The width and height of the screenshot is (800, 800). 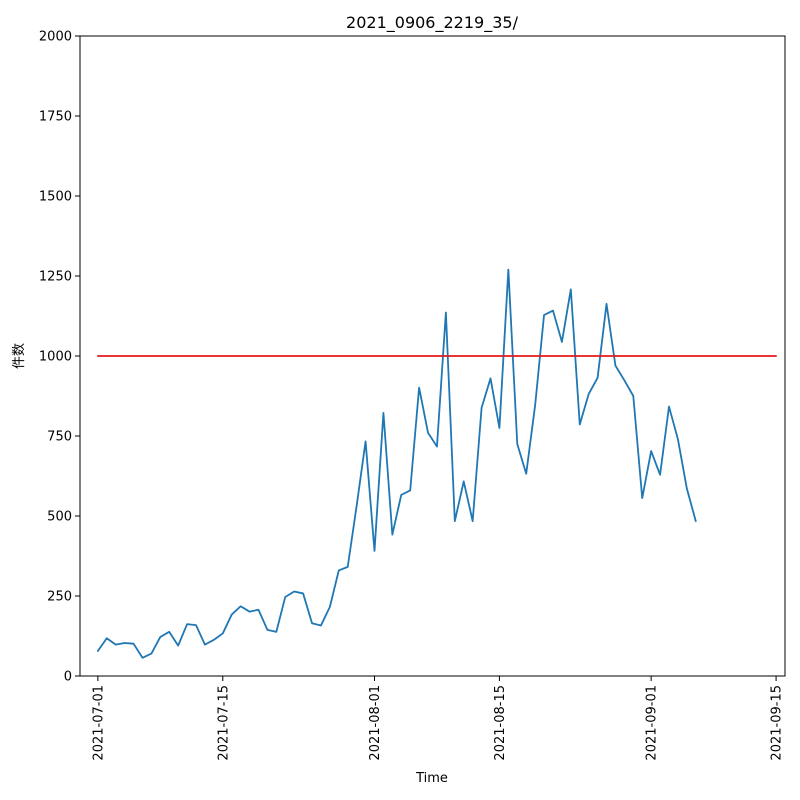 I want to click on y-tick-label: 1000, so click(x=55, y=357).